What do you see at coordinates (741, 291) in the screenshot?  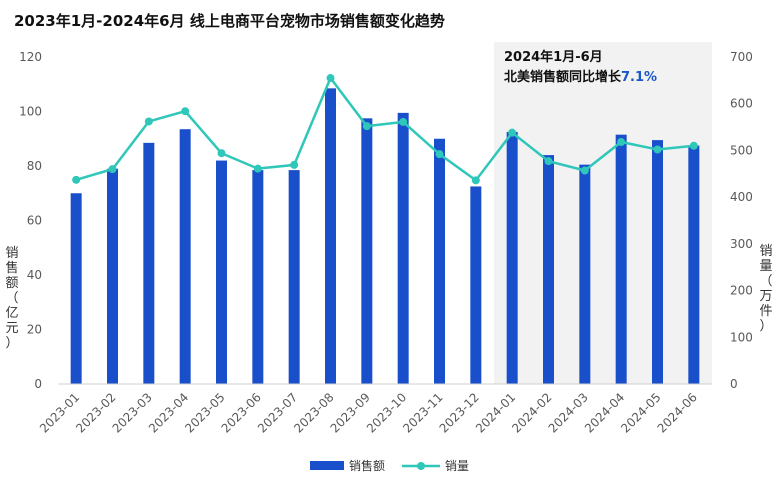 I see `right-tick-label: 200` at bounding box center [741, 291].